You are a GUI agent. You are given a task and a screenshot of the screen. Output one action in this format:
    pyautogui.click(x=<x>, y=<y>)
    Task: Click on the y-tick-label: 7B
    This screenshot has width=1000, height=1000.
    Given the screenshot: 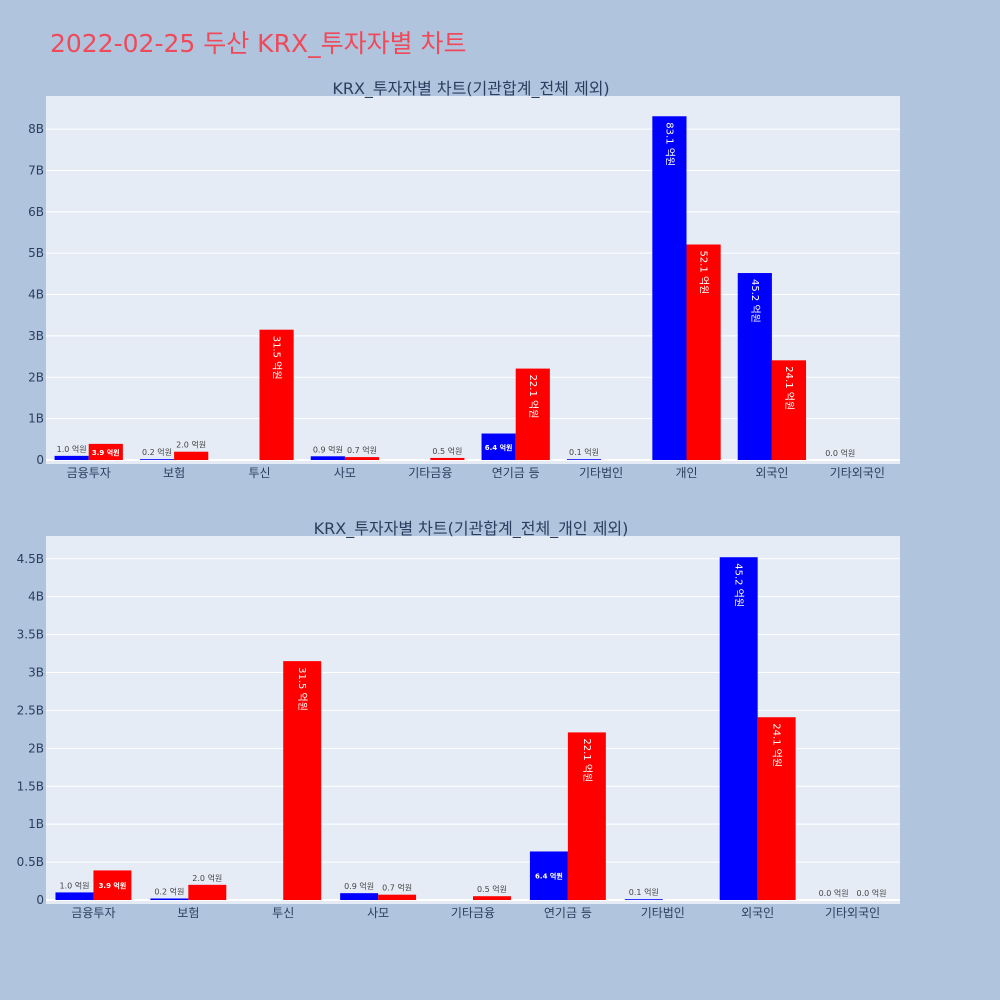 What is the action you would take?
    pyautogui.click(x=36, y=170)
    